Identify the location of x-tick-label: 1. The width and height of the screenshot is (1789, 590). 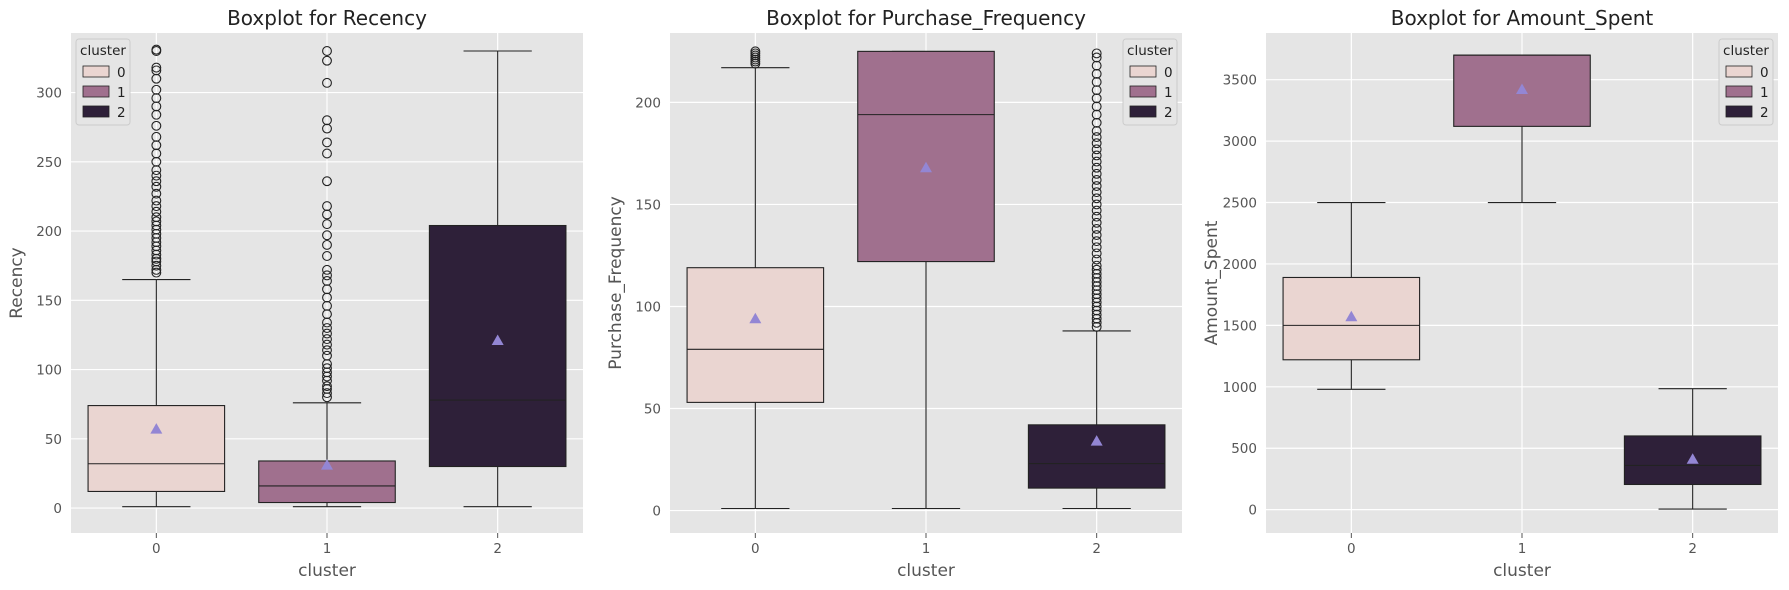
(1522, 549).